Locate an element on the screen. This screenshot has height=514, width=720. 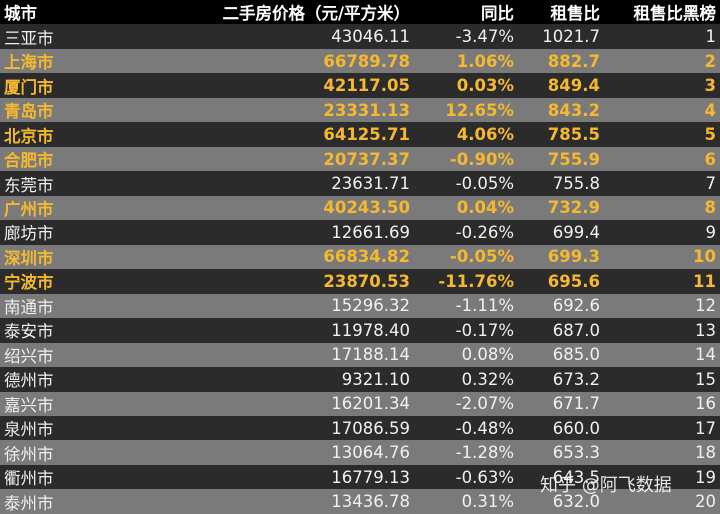
cell-rank: 5 is located at coordinates (710, 135).